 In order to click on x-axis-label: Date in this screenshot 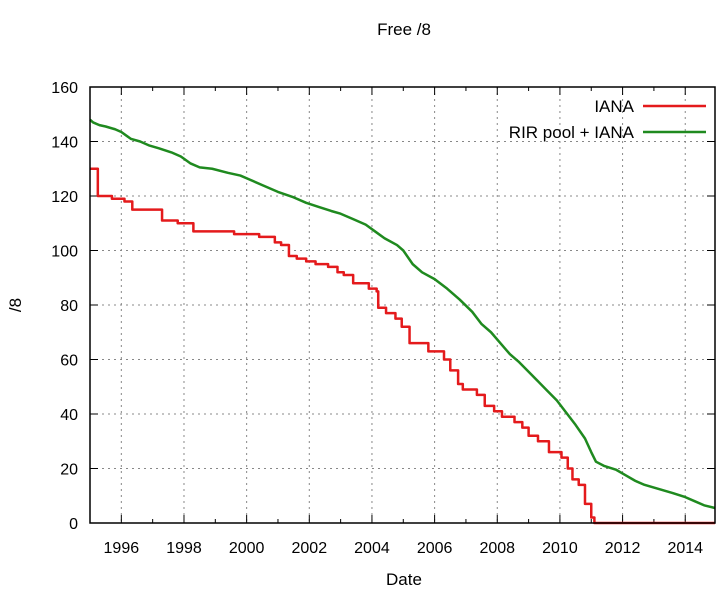, I will do `click(404, 579)`.